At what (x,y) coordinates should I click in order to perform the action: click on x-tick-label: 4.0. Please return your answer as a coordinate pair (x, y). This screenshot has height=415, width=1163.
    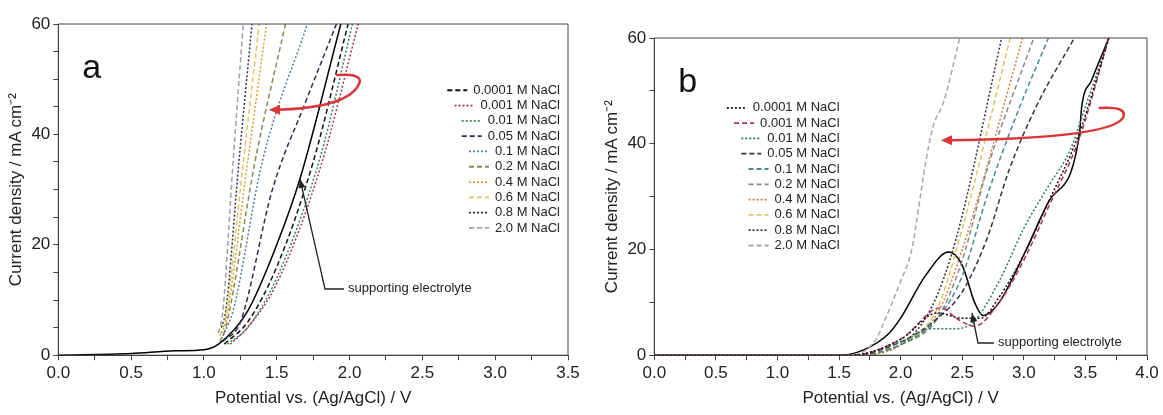
    Looking at the image, I should click on (1147, 373).